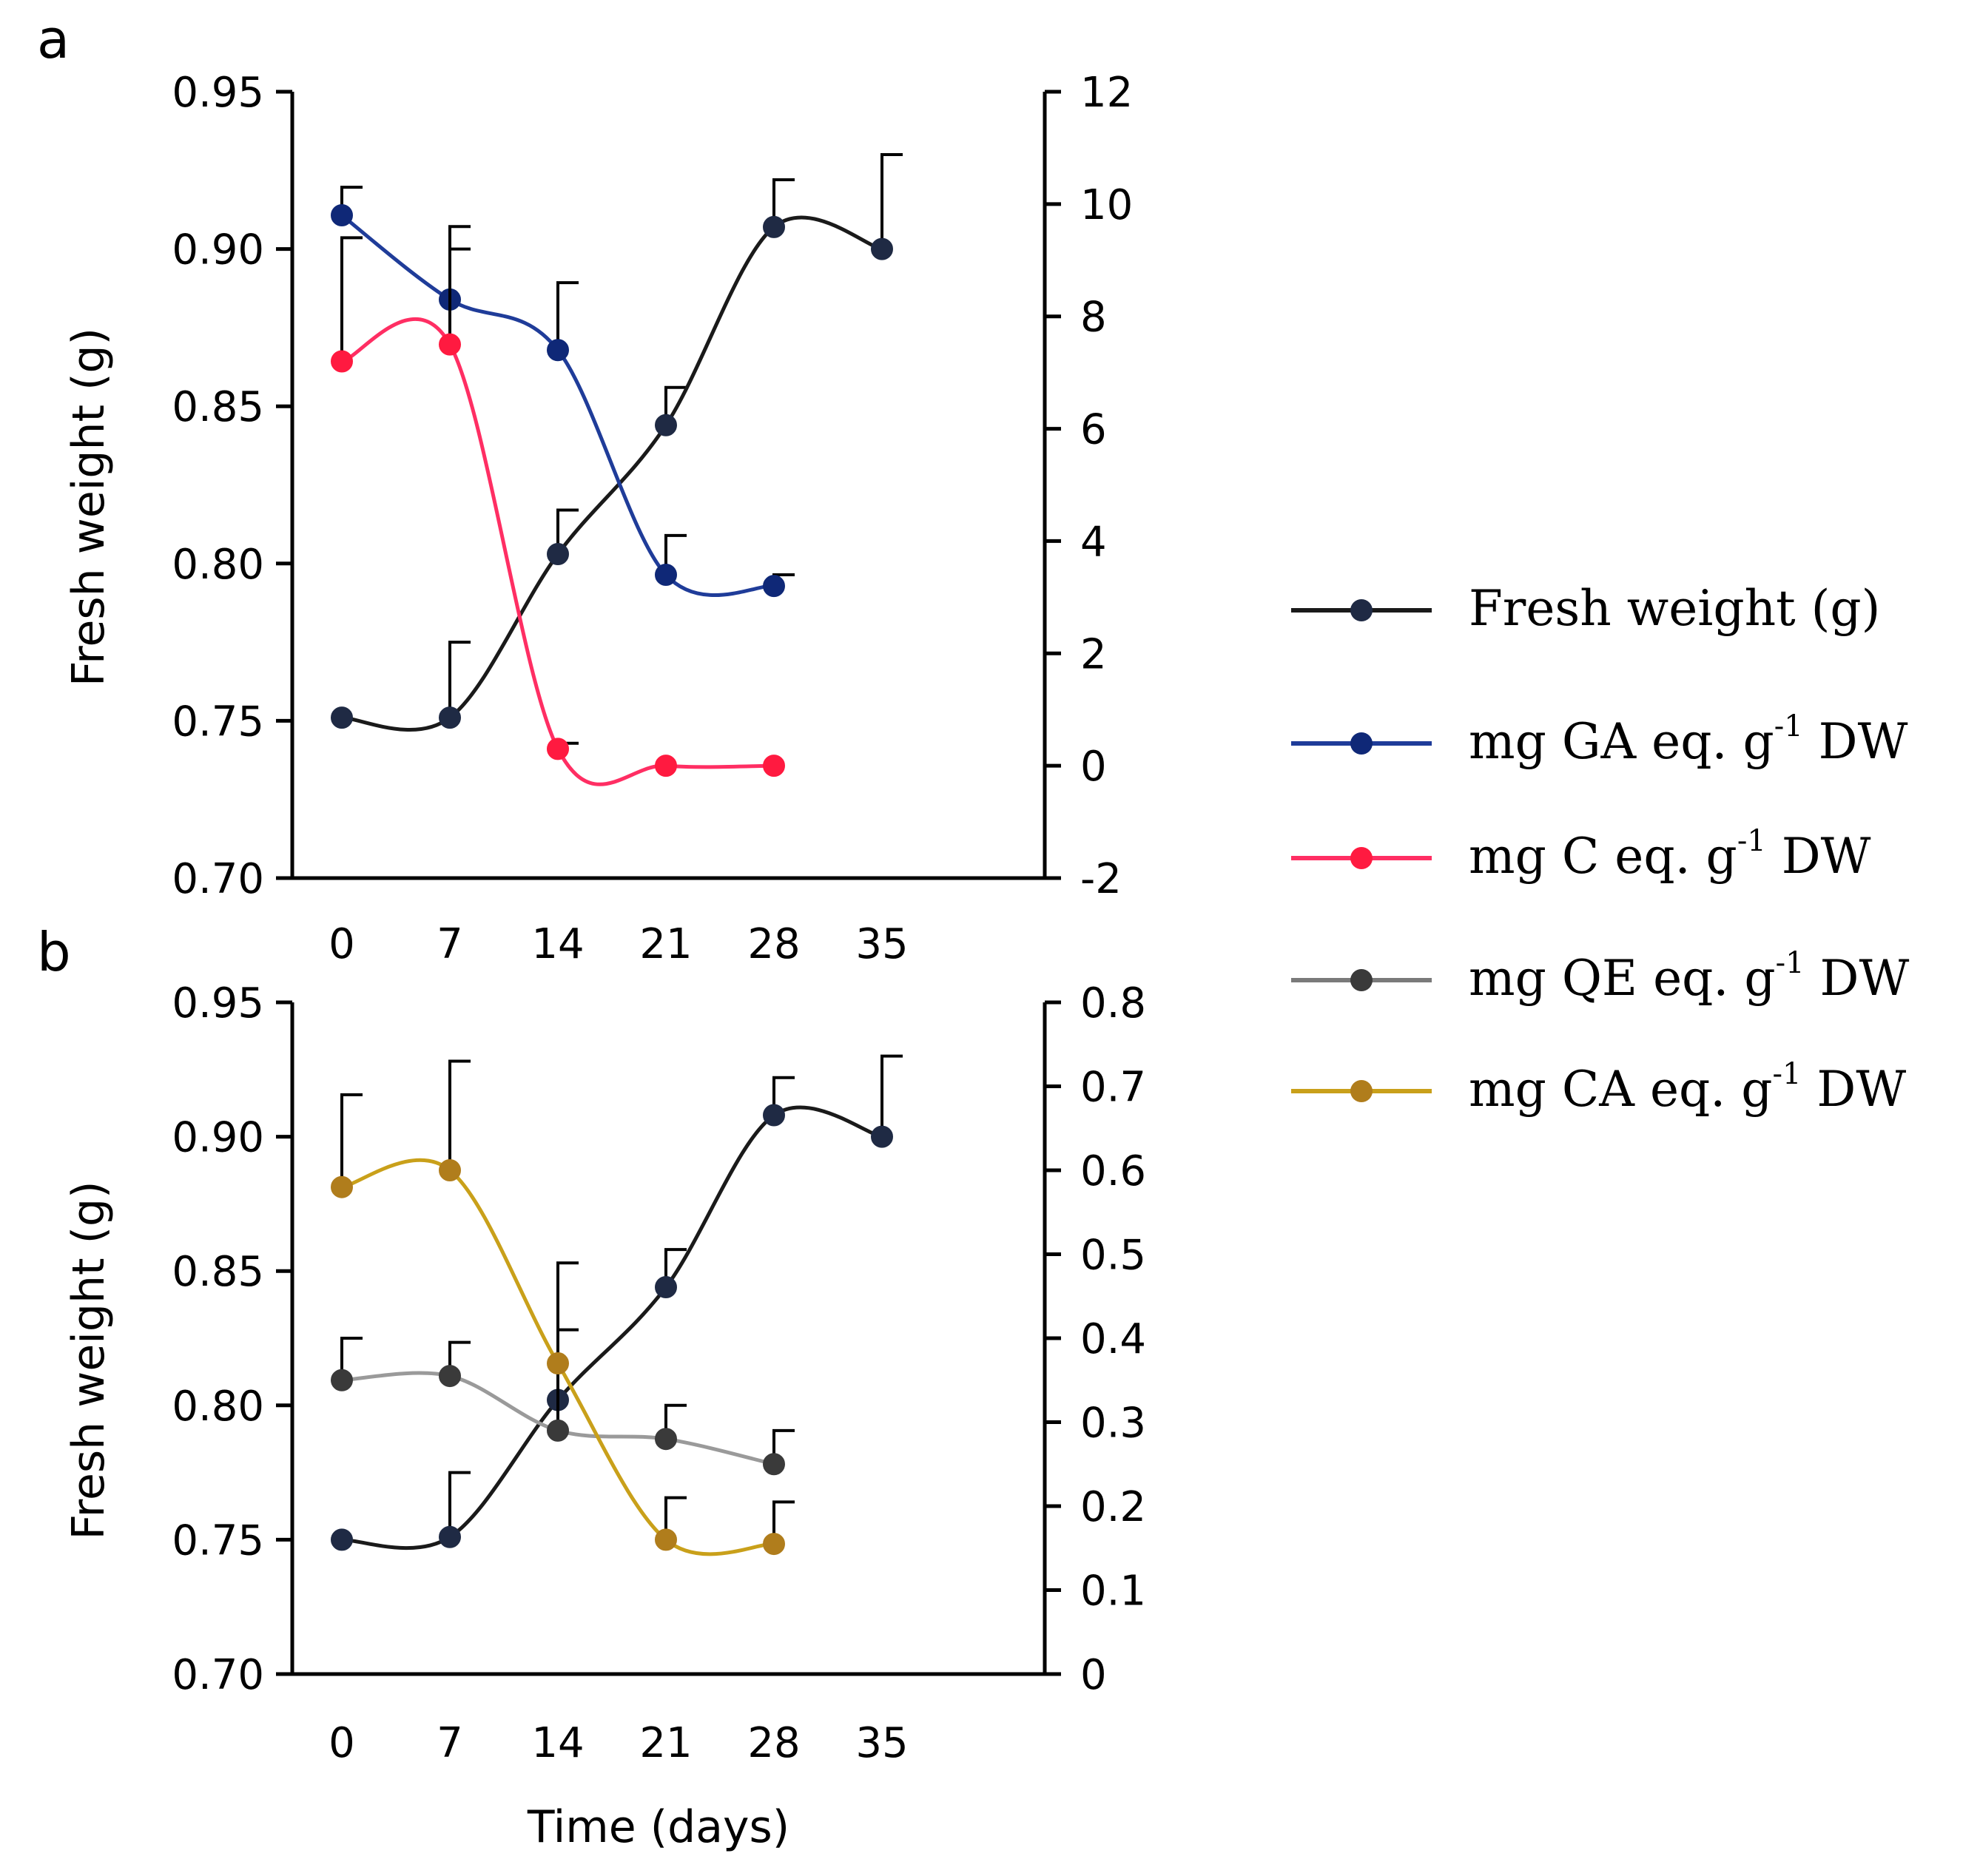  I want to click on legend-label: Fresh weight (g), so click(1674, 608).